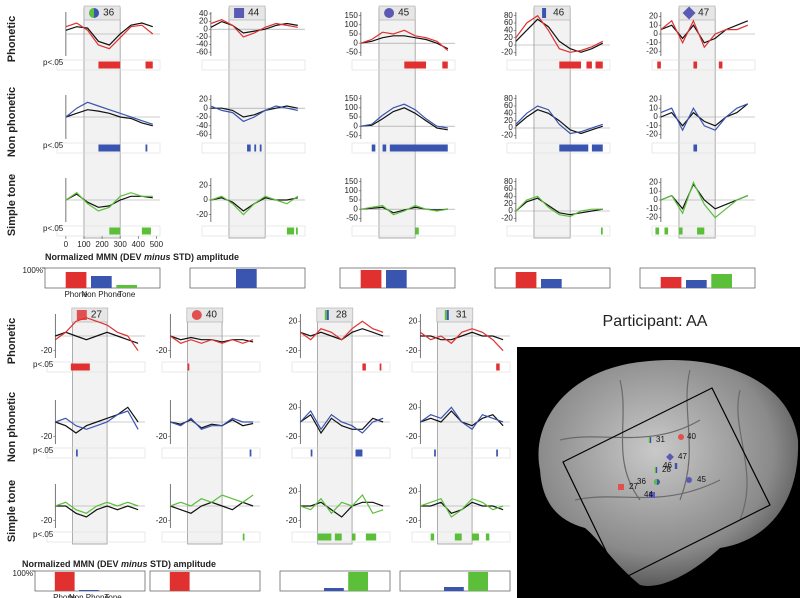  What do you see at coordinates (352, 107) in the screenshot?
I see `y-tick-label: 100` at bounding box center [352, 107].